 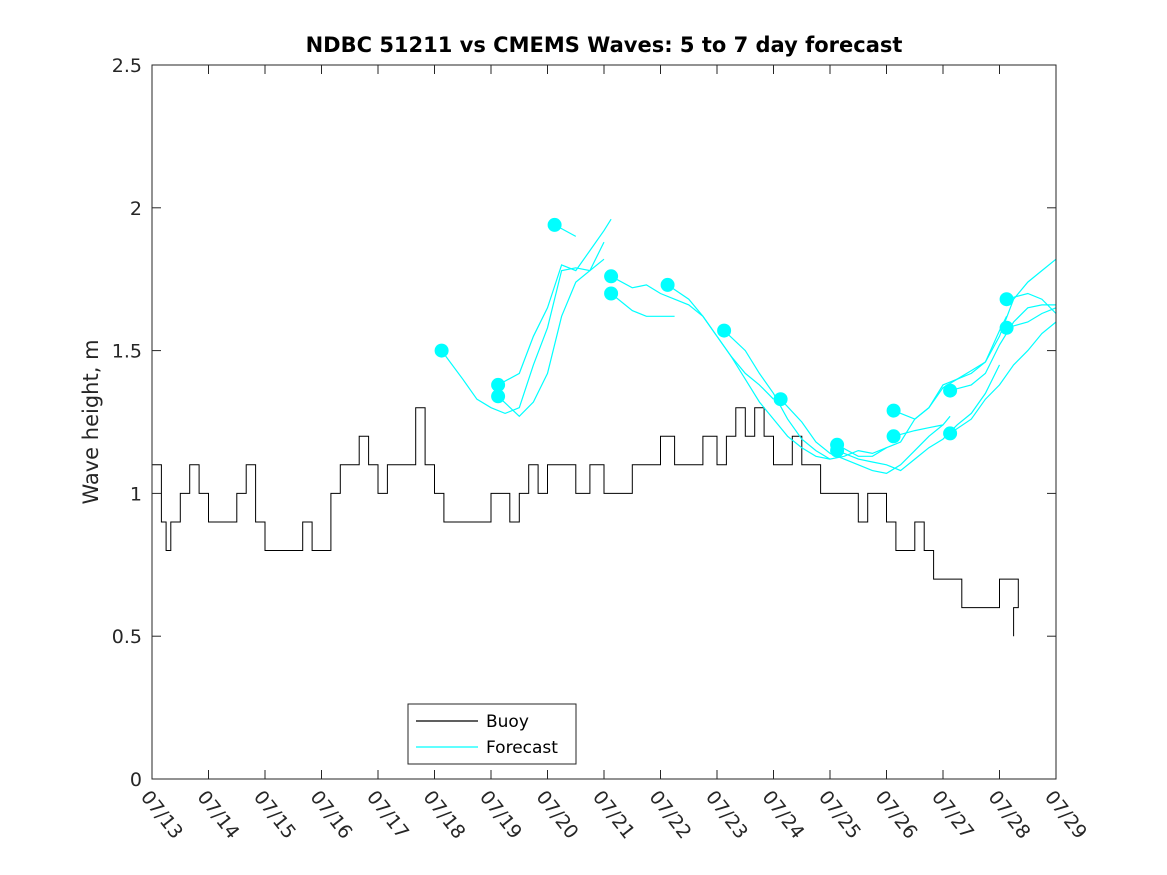 What do you see at coordinates (127, 66) in the screenshot?
I see `y-tick-label-5: 2.5` at bounding box center [127, 66].